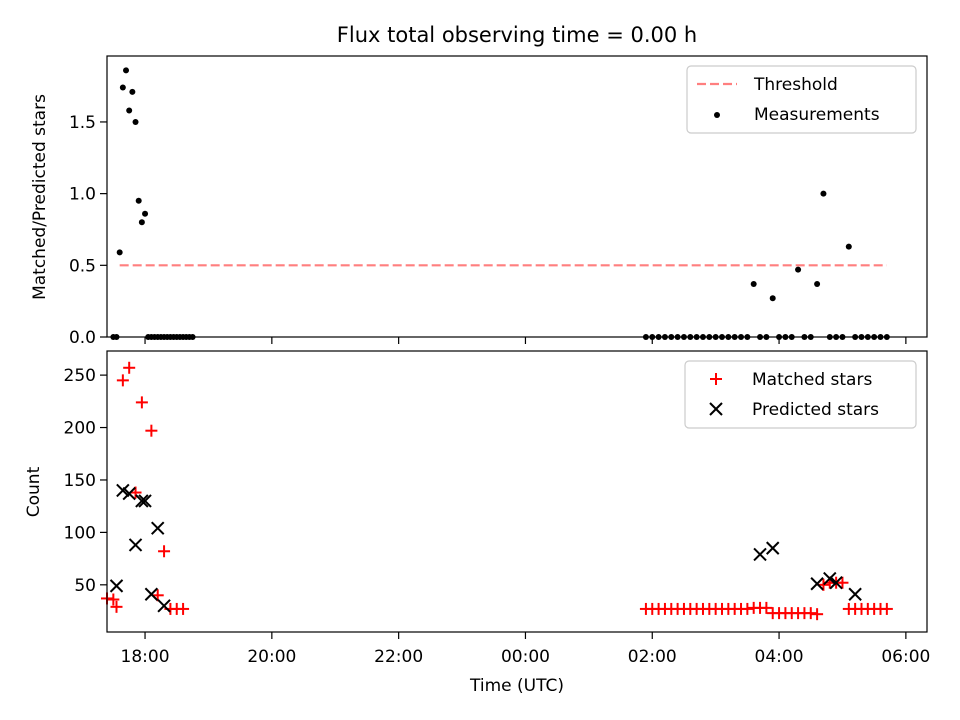 Image resolution: width=960 pixels, height=720 pixels. What do you see at coordinates (80, 481) in the screenshot?
I see `bottom-y-tick-label: 150` at bounding box center [80, 481].